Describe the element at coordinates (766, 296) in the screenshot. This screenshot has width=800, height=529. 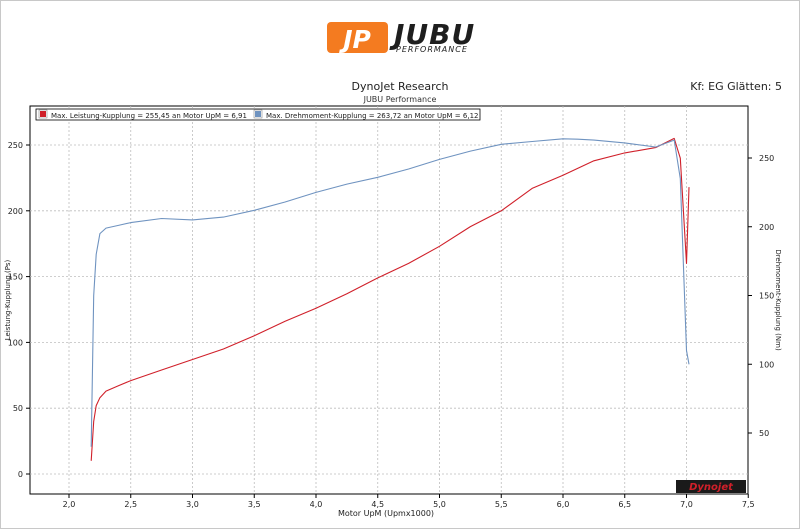
I see `y-right-tick-label: 150` at that location.